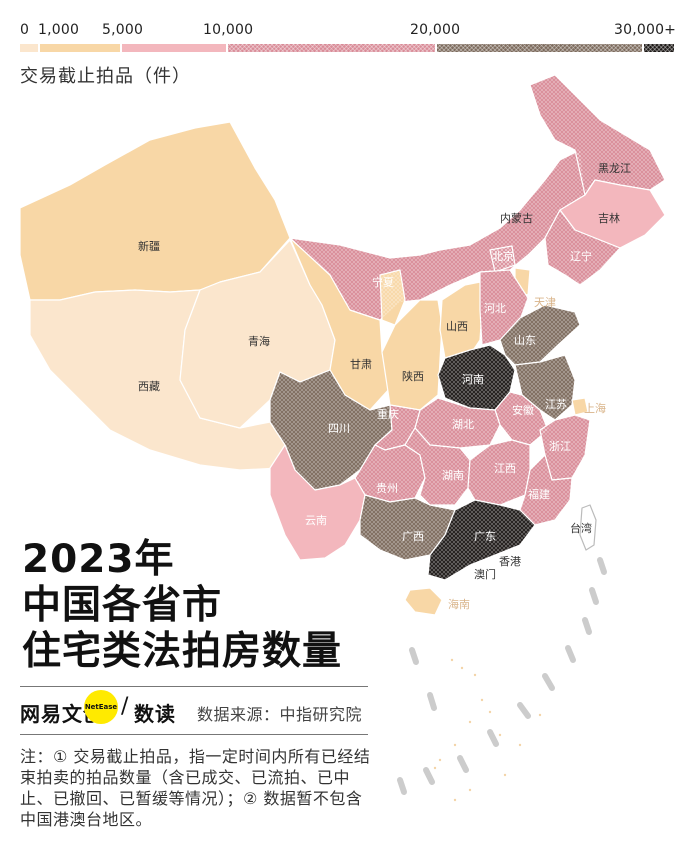  Describe the element at coordinates (505, 468) in the screenshot. I see `label-jiangxi: 江西` at that location.